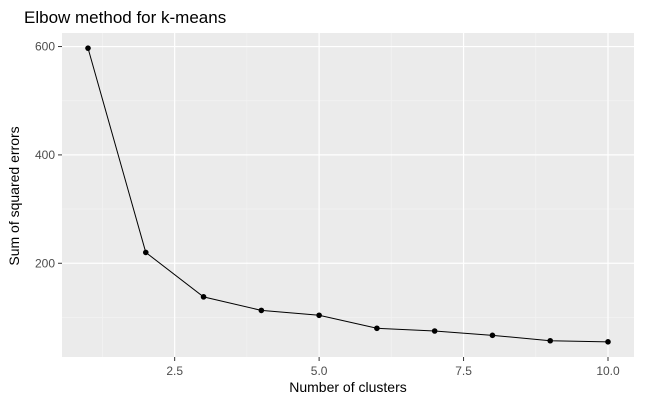 The height and width of the screenshot is (404, 650). What do you see at coordinates (45, 155) in the screenshot?
I see `y-tick-label: 400` at bounding box center [45, 155].